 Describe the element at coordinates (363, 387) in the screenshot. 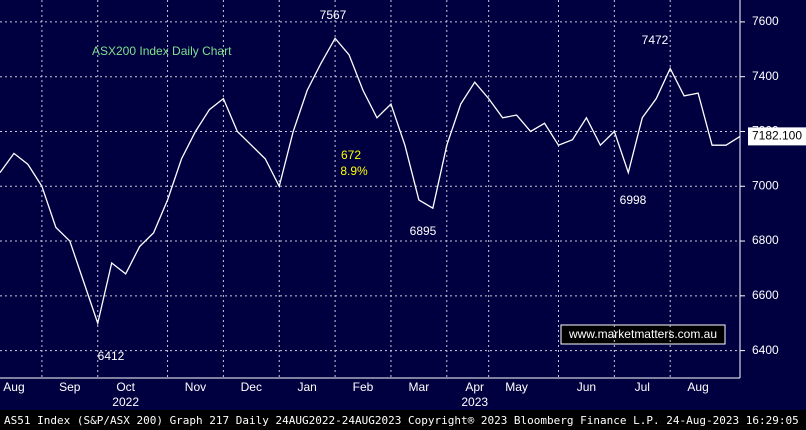

I see `x-tick-label: Feb` at that location.